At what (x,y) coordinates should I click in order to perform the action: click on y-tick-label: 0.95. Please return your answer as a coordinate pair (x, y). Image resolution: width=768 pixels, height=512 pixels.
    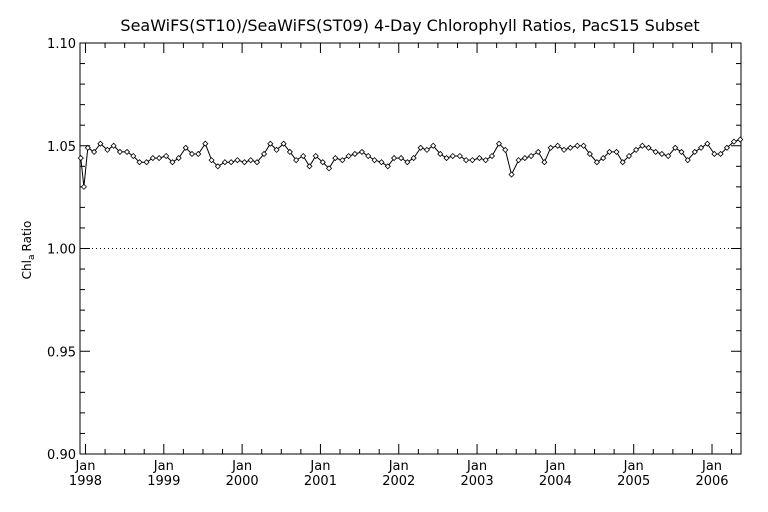
    Looking at the image, I should click on (61, 352).